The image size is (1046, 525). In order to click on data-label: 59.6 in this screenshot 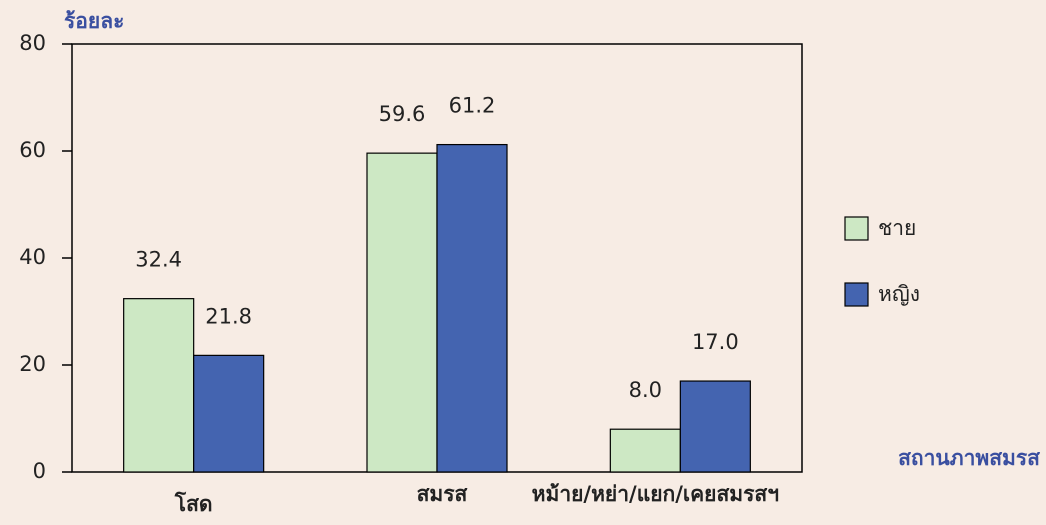, I will do `click(402, 114)`.